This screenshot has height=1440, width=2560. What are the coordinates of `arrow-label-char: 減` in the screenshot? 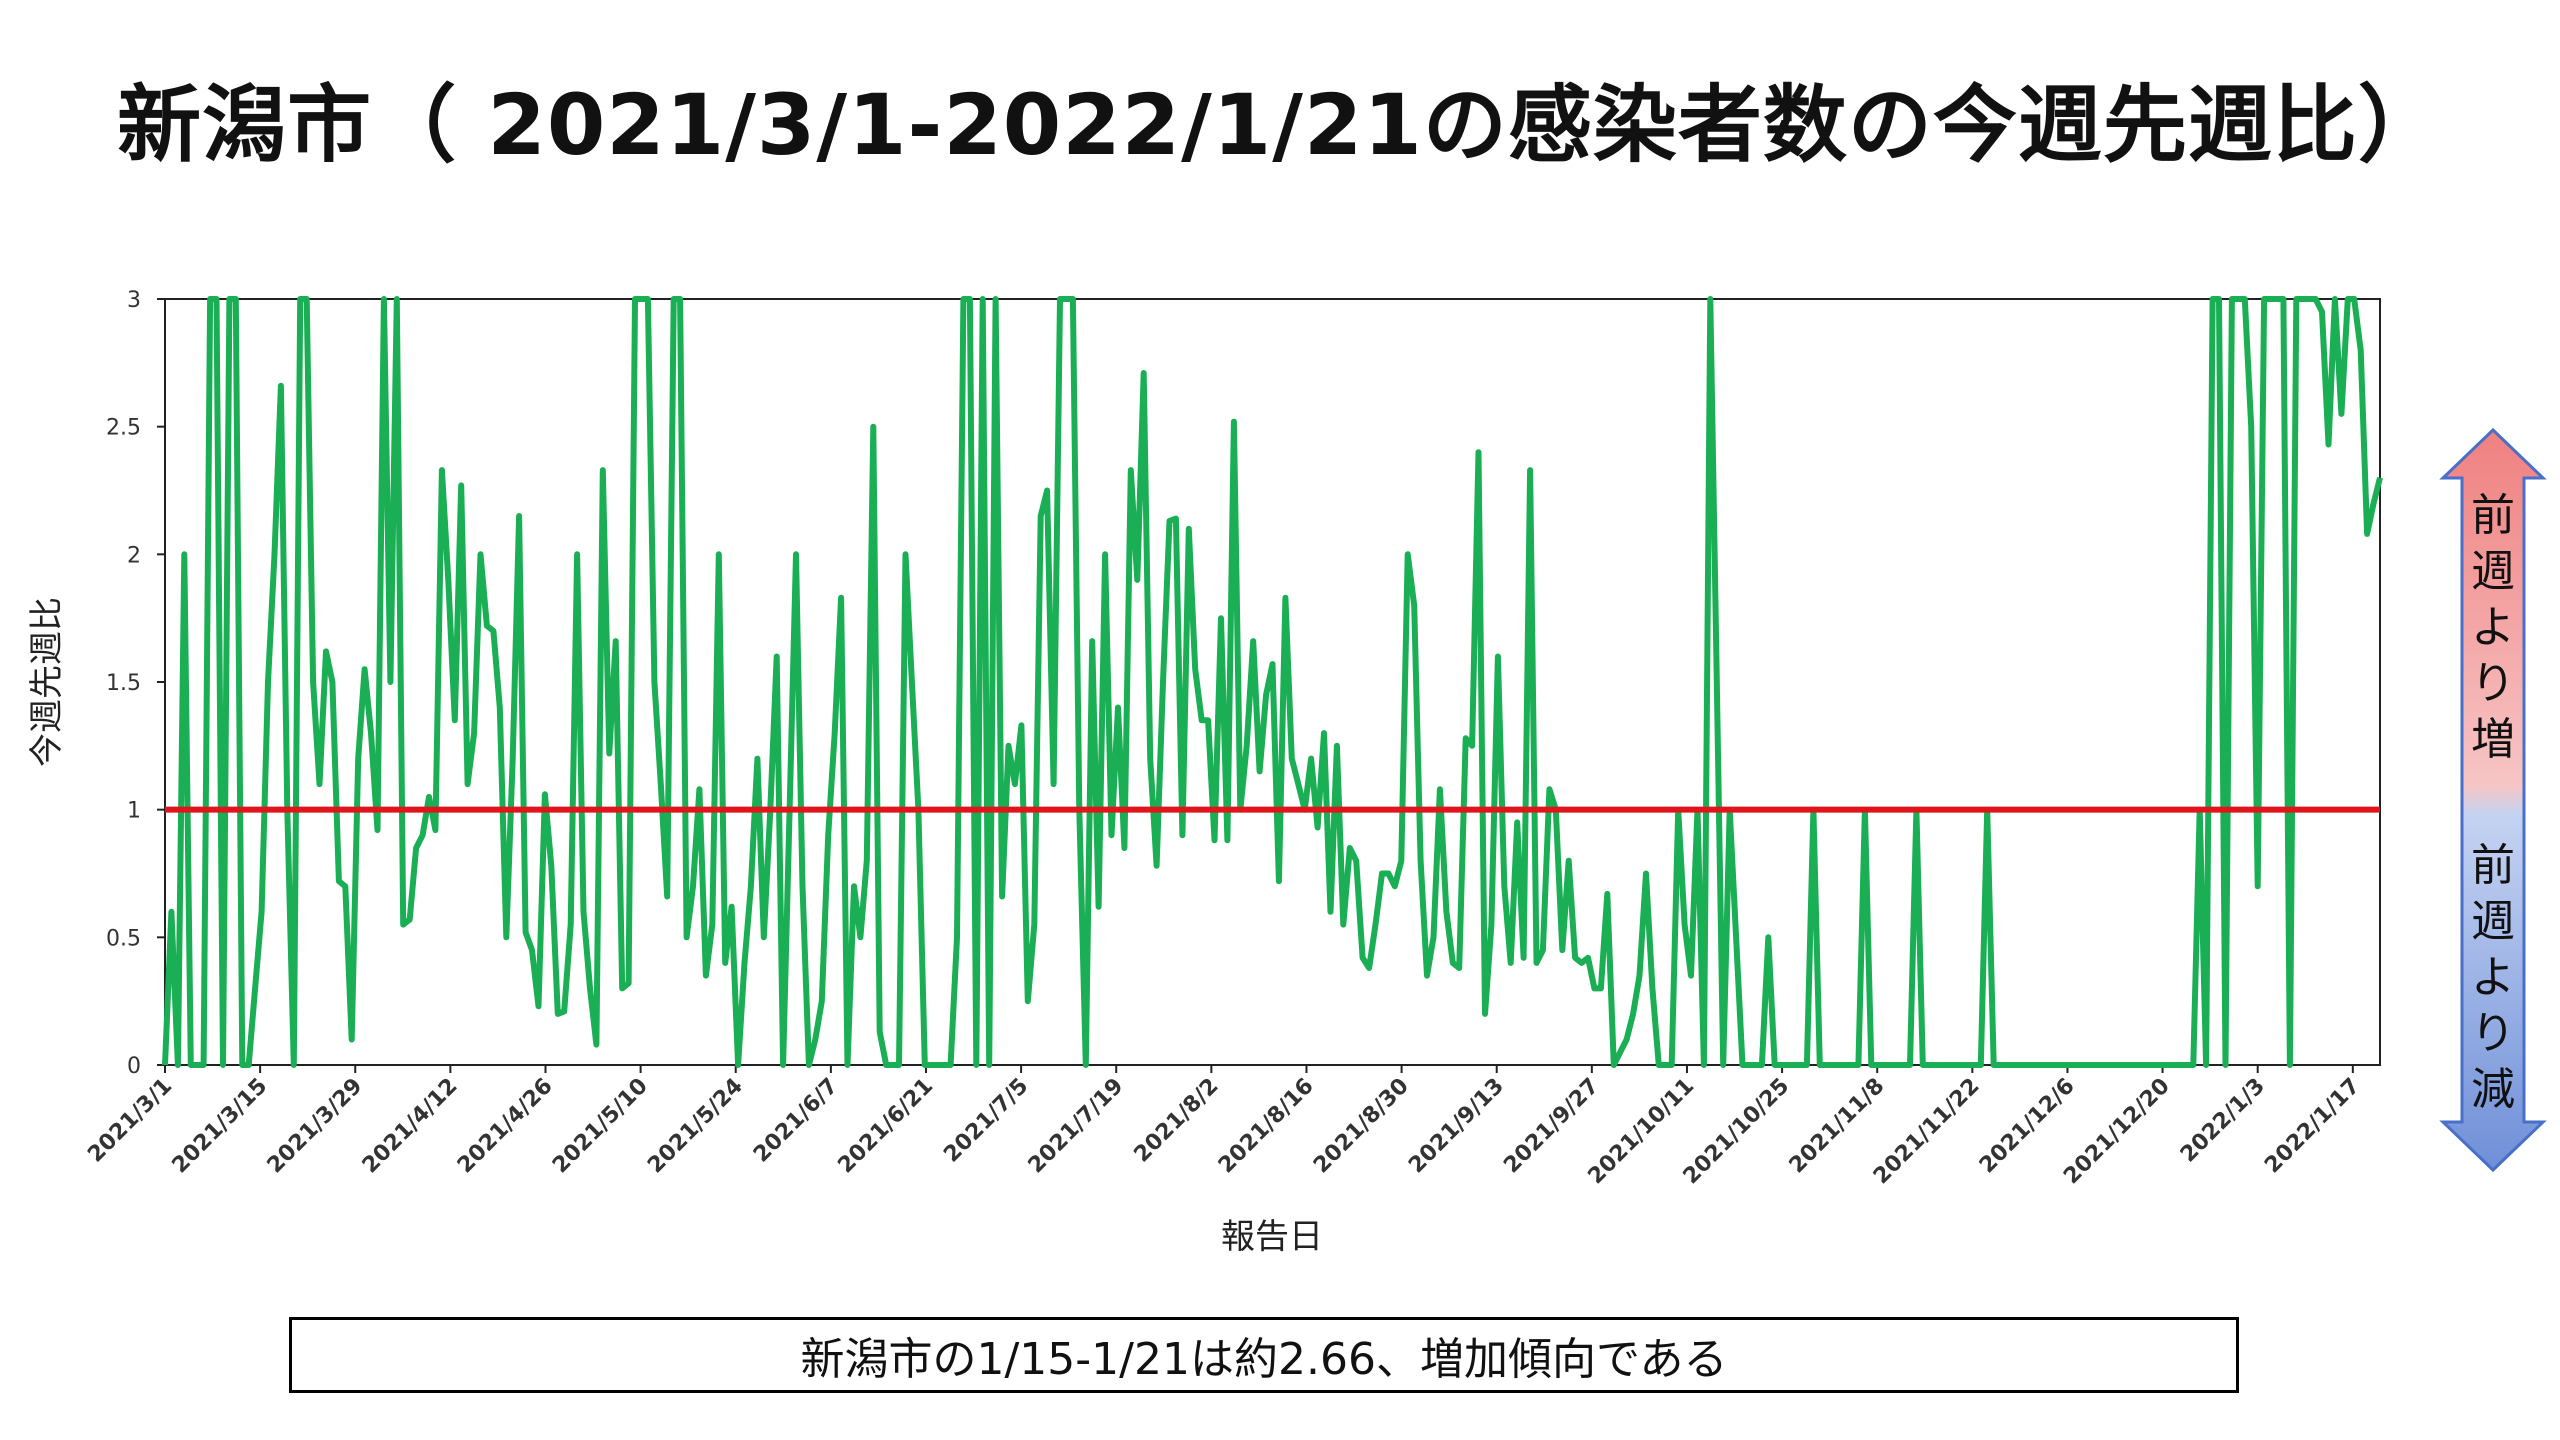 It's located at (2493, 1089).